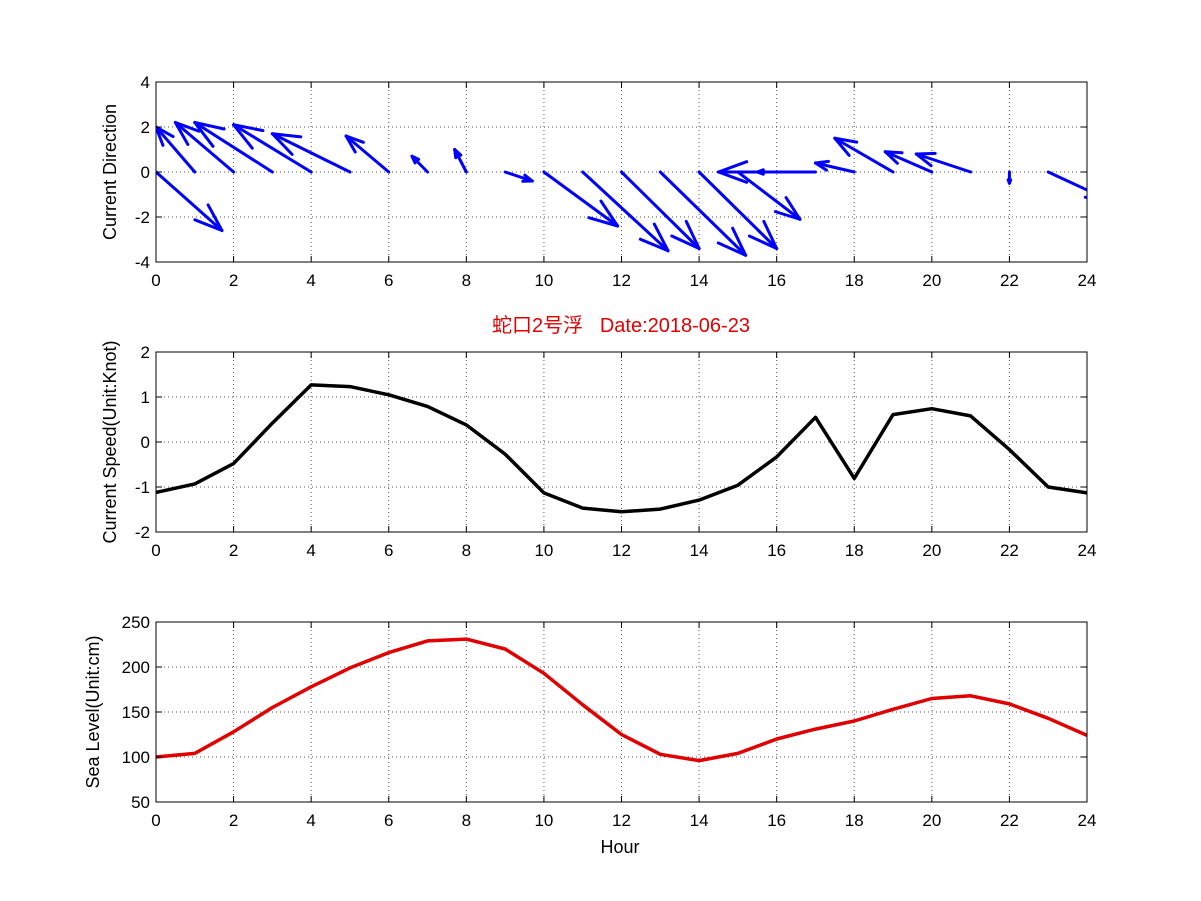  What do you see at coordinates (543, 280) in the screenshot?
I see `direction-x-tick-label: 10` at bounding box center [543, 280].